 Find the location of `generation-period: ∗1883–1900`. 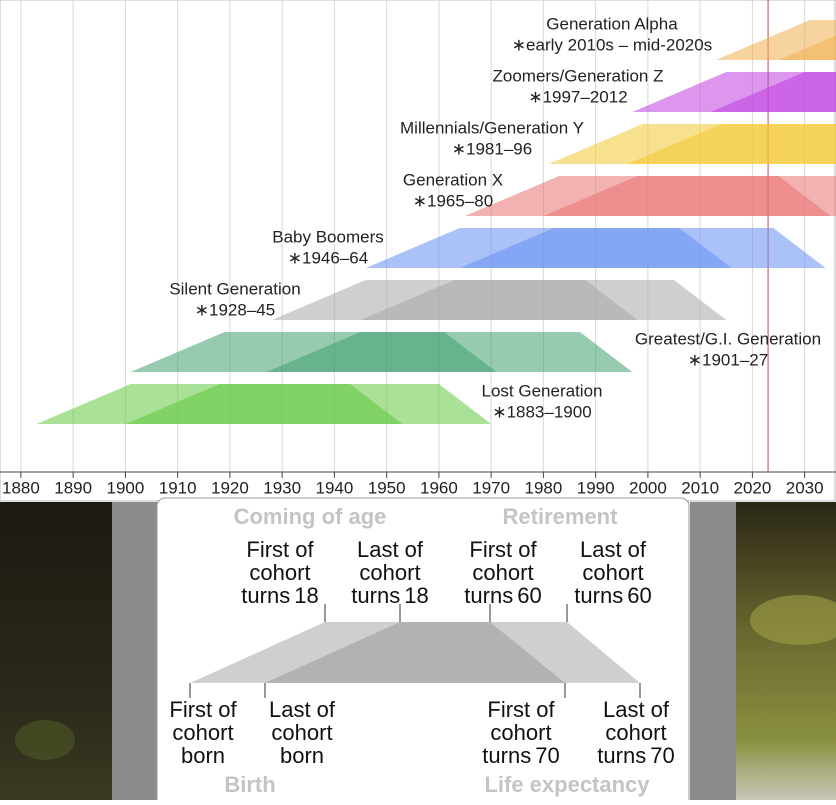

generation-period: ∗1883–1900 is located at coordinates (541, 411).